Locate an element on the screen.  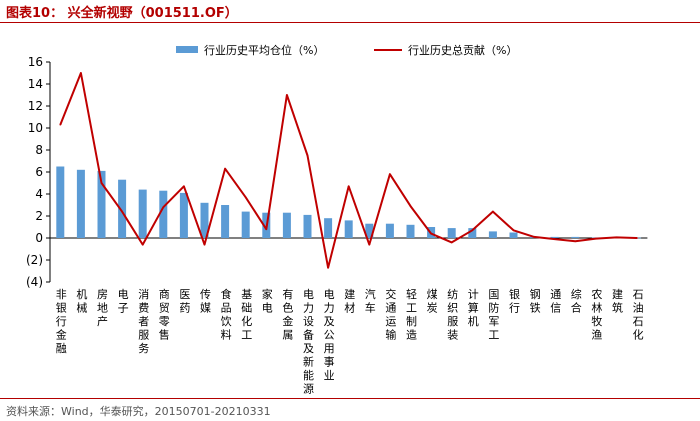
category-label: 交通运输 is located at coordinates (390, 314).